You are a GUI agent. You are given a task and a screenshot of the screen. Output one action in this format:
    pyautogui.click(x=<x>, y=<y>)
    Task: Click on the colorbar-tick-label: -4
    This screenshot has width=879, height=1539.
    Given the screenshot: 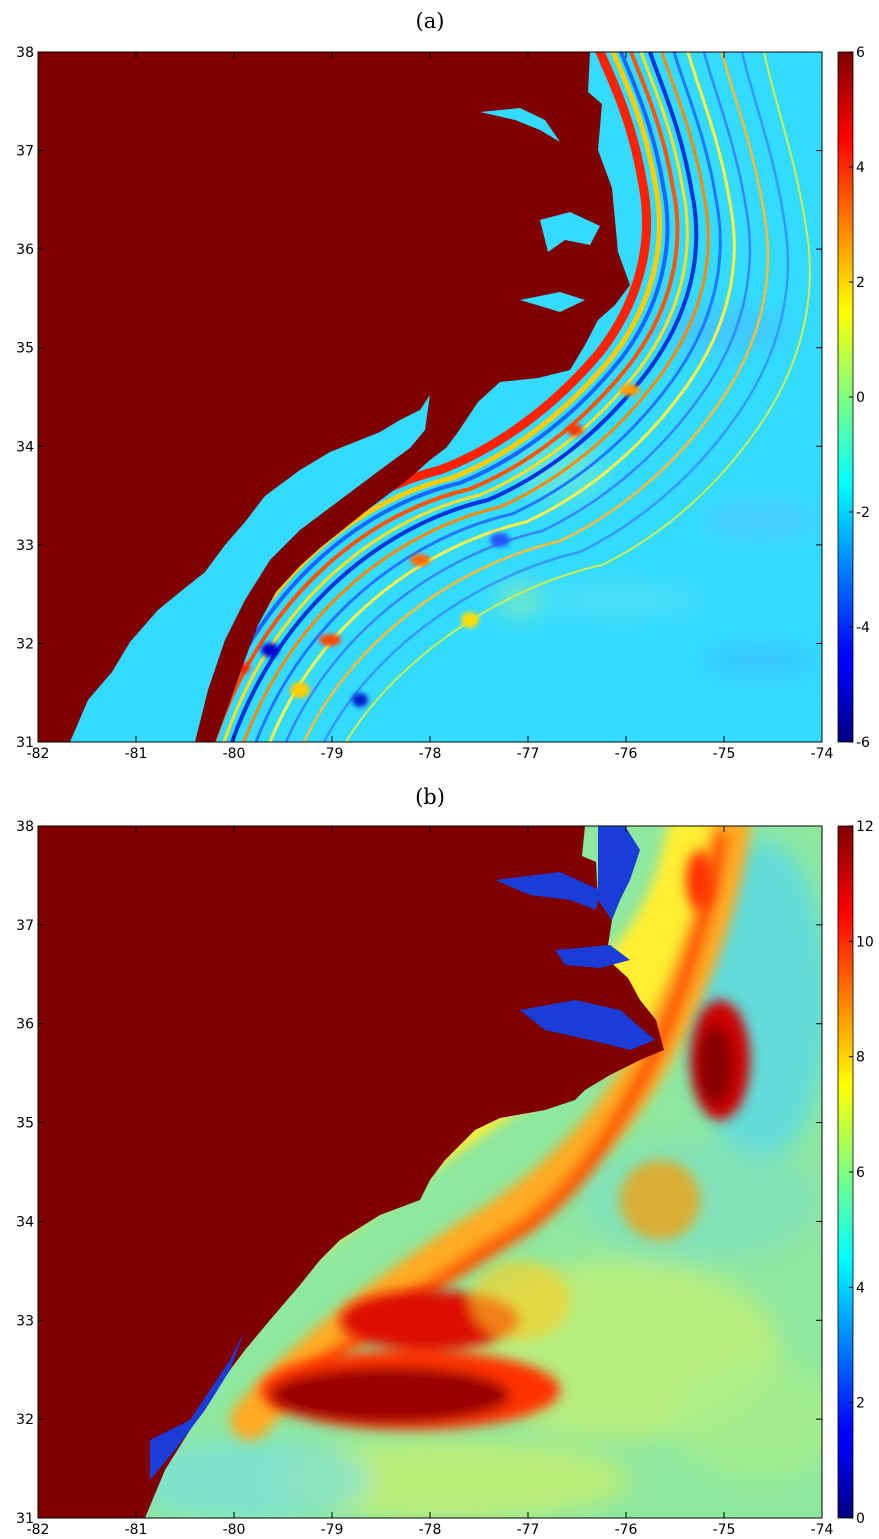 What is the action you would take?
    pyautogui.click(x=863, y=628)
    